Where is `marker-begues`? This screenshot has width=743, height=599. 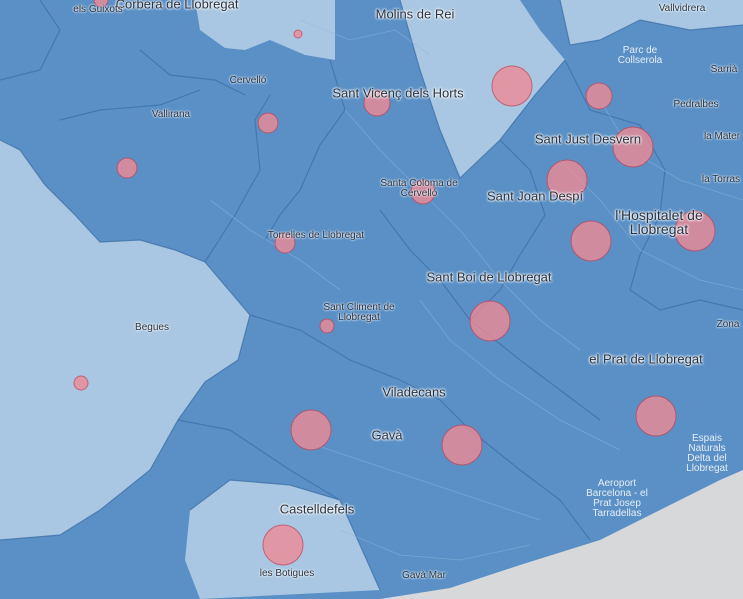 marker-begues is located at coordinates (81, 383).